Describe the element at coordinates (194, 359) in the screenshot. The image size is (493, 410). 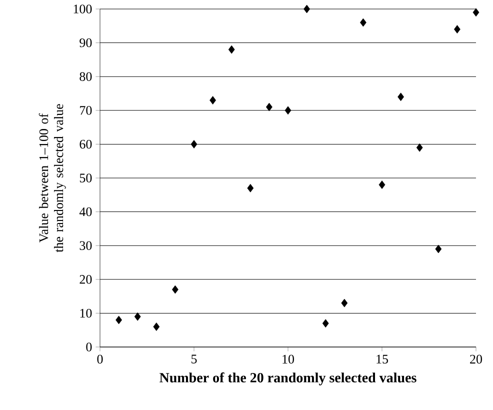
I see `x-tick-label: 5` at that location.